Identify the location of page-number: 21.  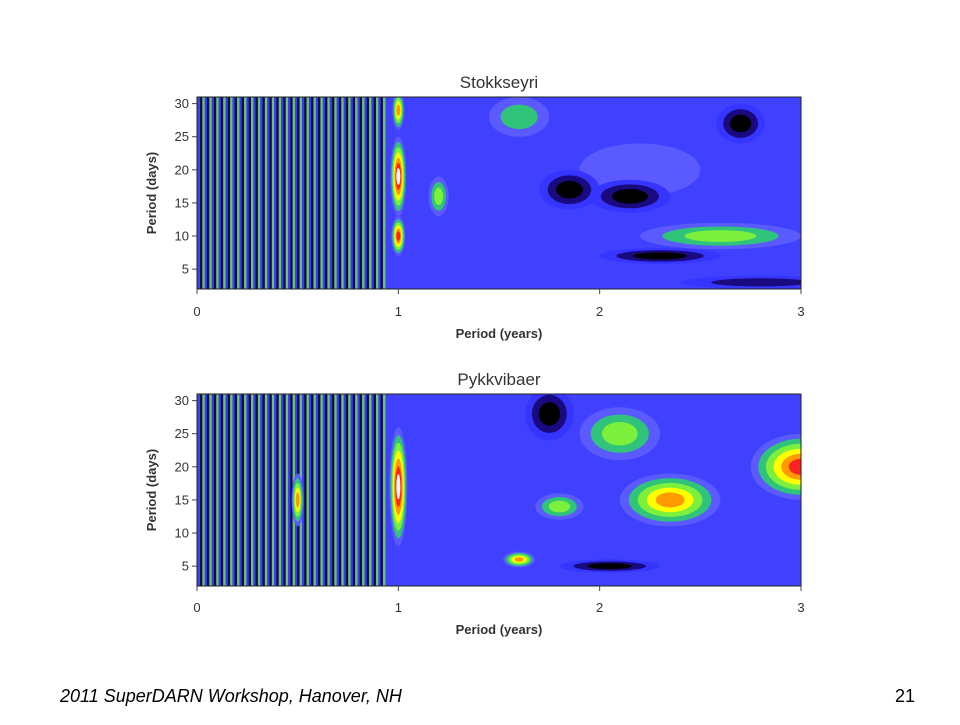
(905, 696).